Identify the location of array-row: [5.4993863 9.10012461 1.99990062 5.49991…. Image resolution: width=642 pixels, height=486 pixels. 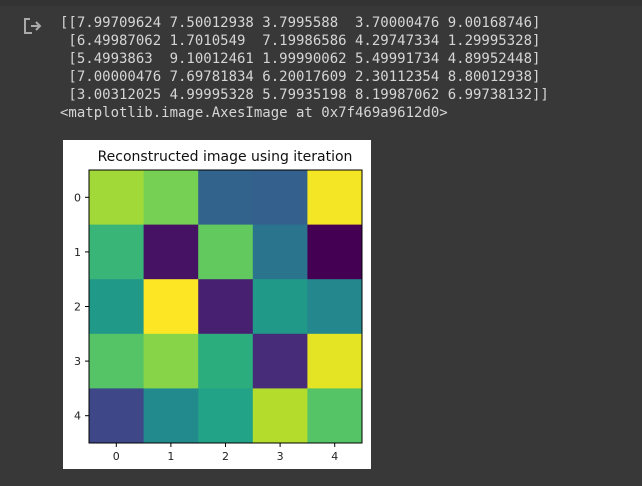
(300, 59).